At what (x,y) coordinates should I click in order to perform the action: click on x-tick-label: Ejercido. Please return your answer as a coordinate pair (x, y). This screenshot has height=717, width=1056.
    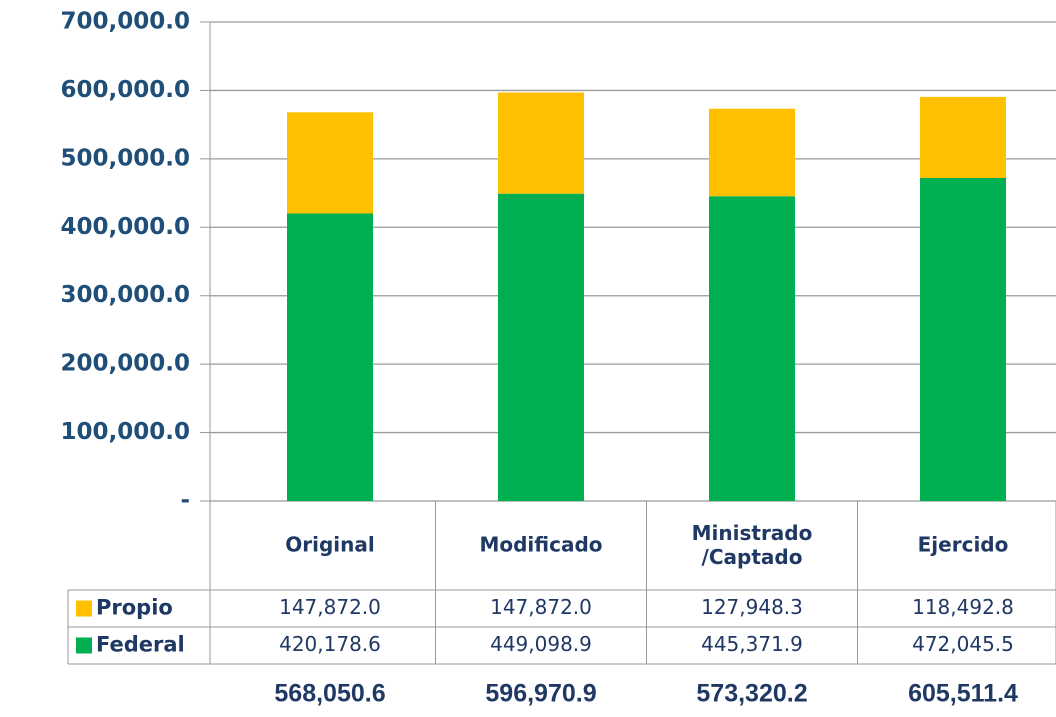
    Looking at the image, I should click on (963, 545).